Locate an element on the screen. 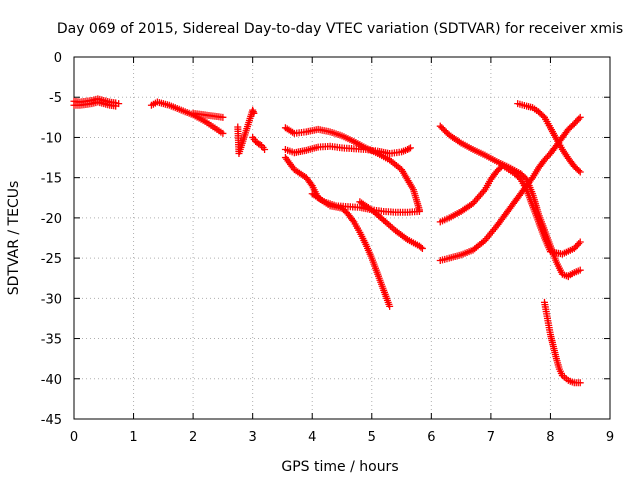 The height and width of the screenshot is (480, 640). x-tick-label: 9 is located at coordinates (610, 437).